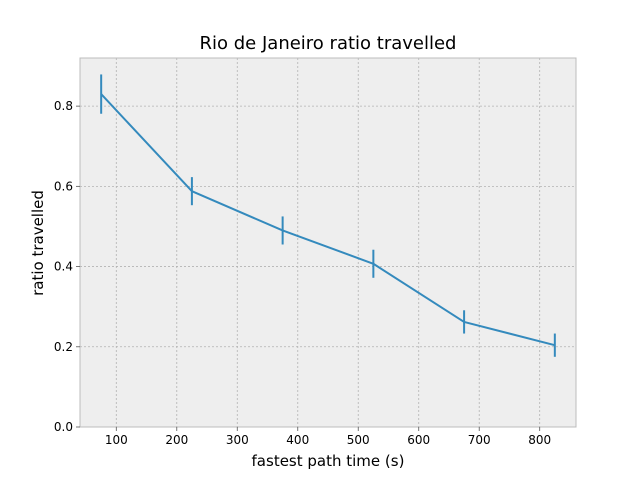 Image resolution: width=640 pixels, height=480 pixels. What do you see at coordinates (237, 440) in the screenshot?
I see `x-tick-label: 300` at bounding box center [237, 440].